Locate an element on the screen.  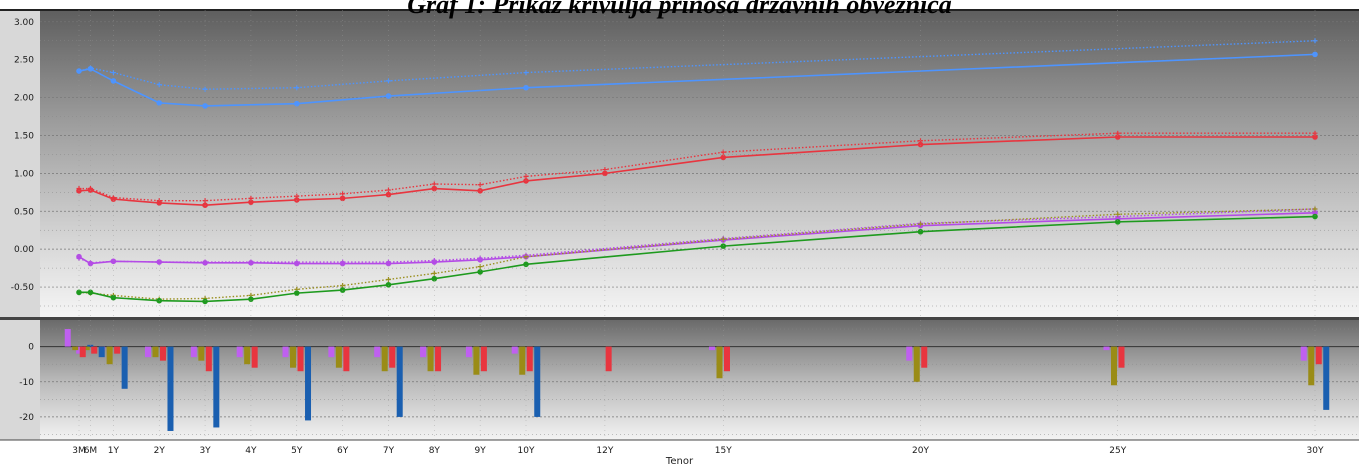
x-tick-label: 5Y is located at coordinates (297, 451).